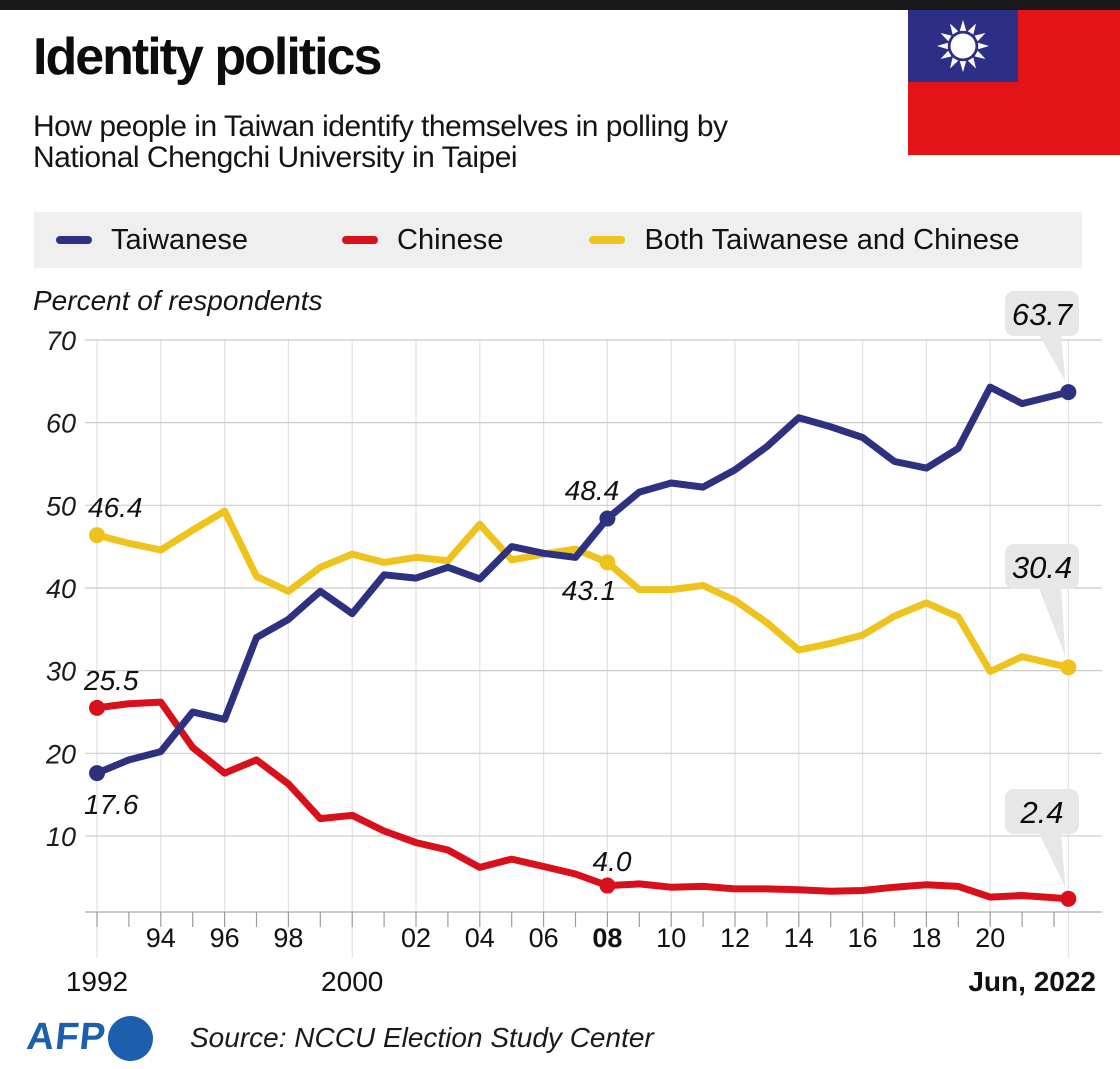  I want to click on legend-item-taiwanese: Taiwanese, so click(152, 240).